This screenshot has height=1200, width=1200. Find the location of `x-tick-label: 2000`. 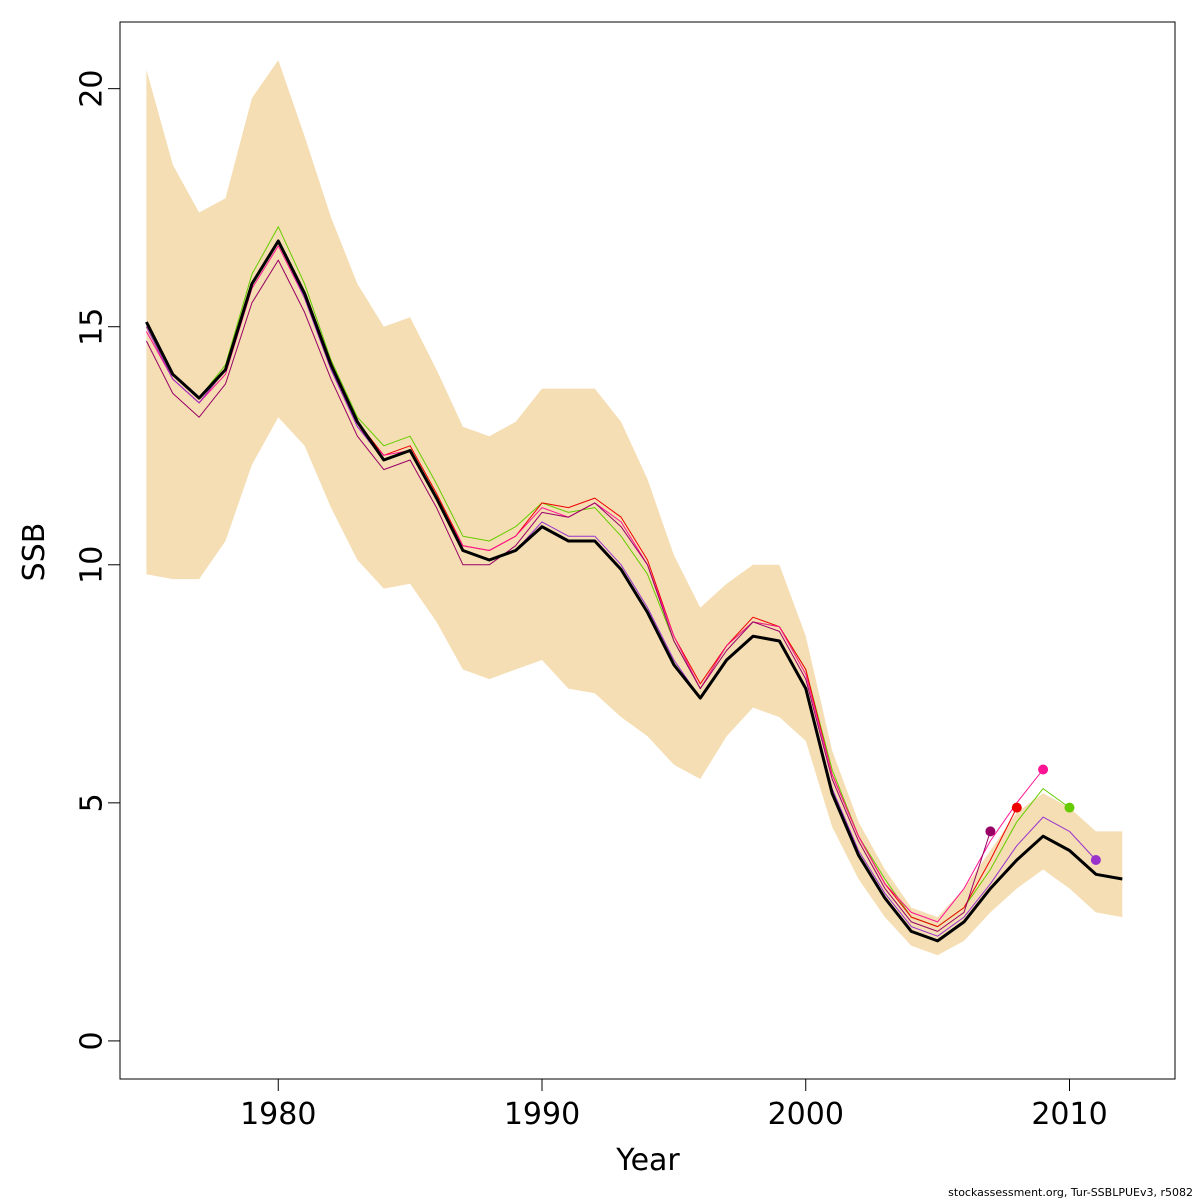

x-tick-label: 2000 is located at coordinates (806, 1114).